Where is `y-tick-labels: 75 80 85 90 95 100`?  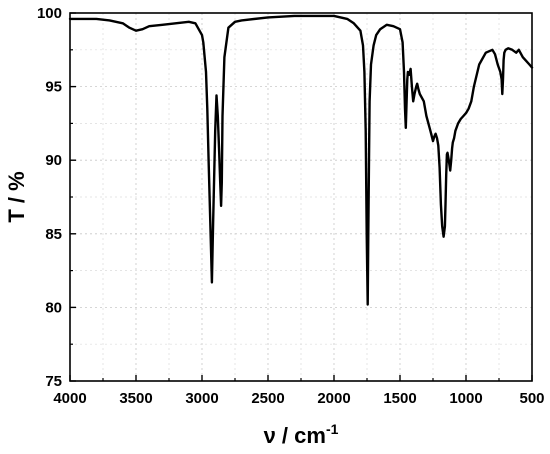 y-tick-labels: 75 80 85 90 95 100 is located at coordinates (49, 197).